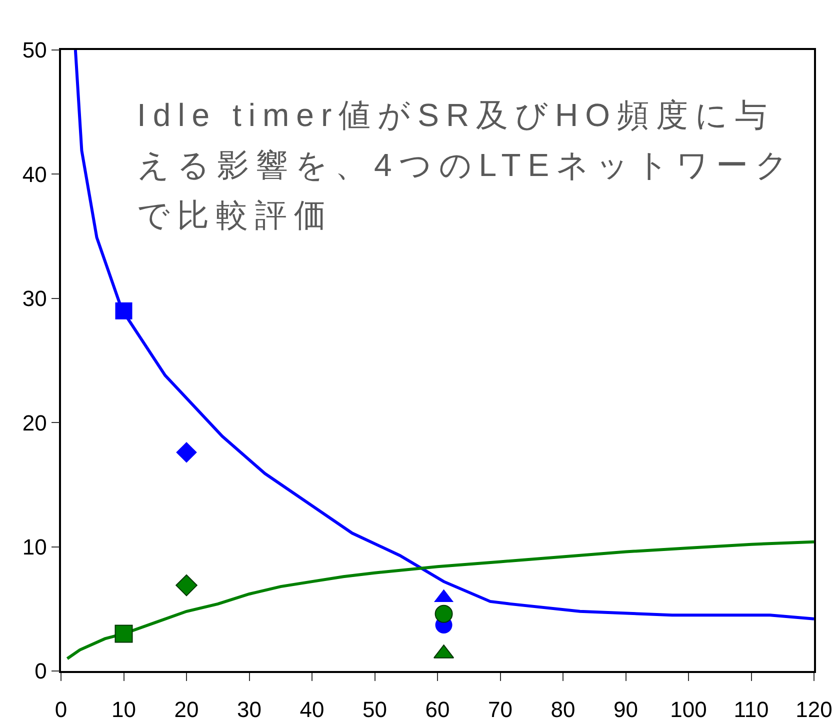 The height and width of the screenshot is (721, 839). Describe the element at coordinates (34, 50) in the screenshot. I see `y-tick-label: 50` at that location.